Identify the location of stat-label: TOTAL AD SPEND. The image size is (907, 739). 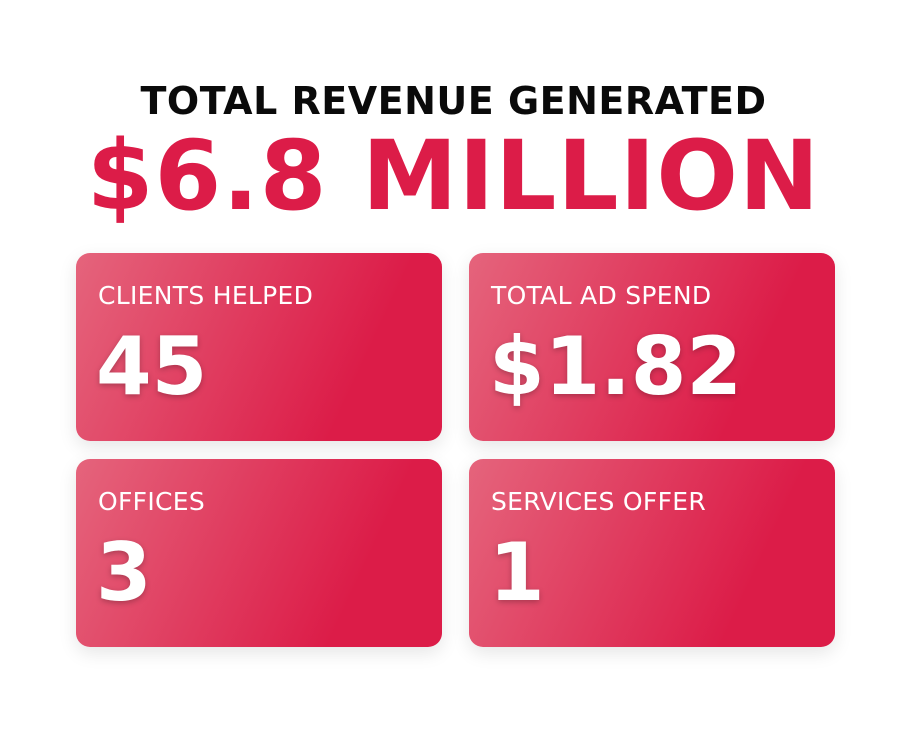
(601, 295).